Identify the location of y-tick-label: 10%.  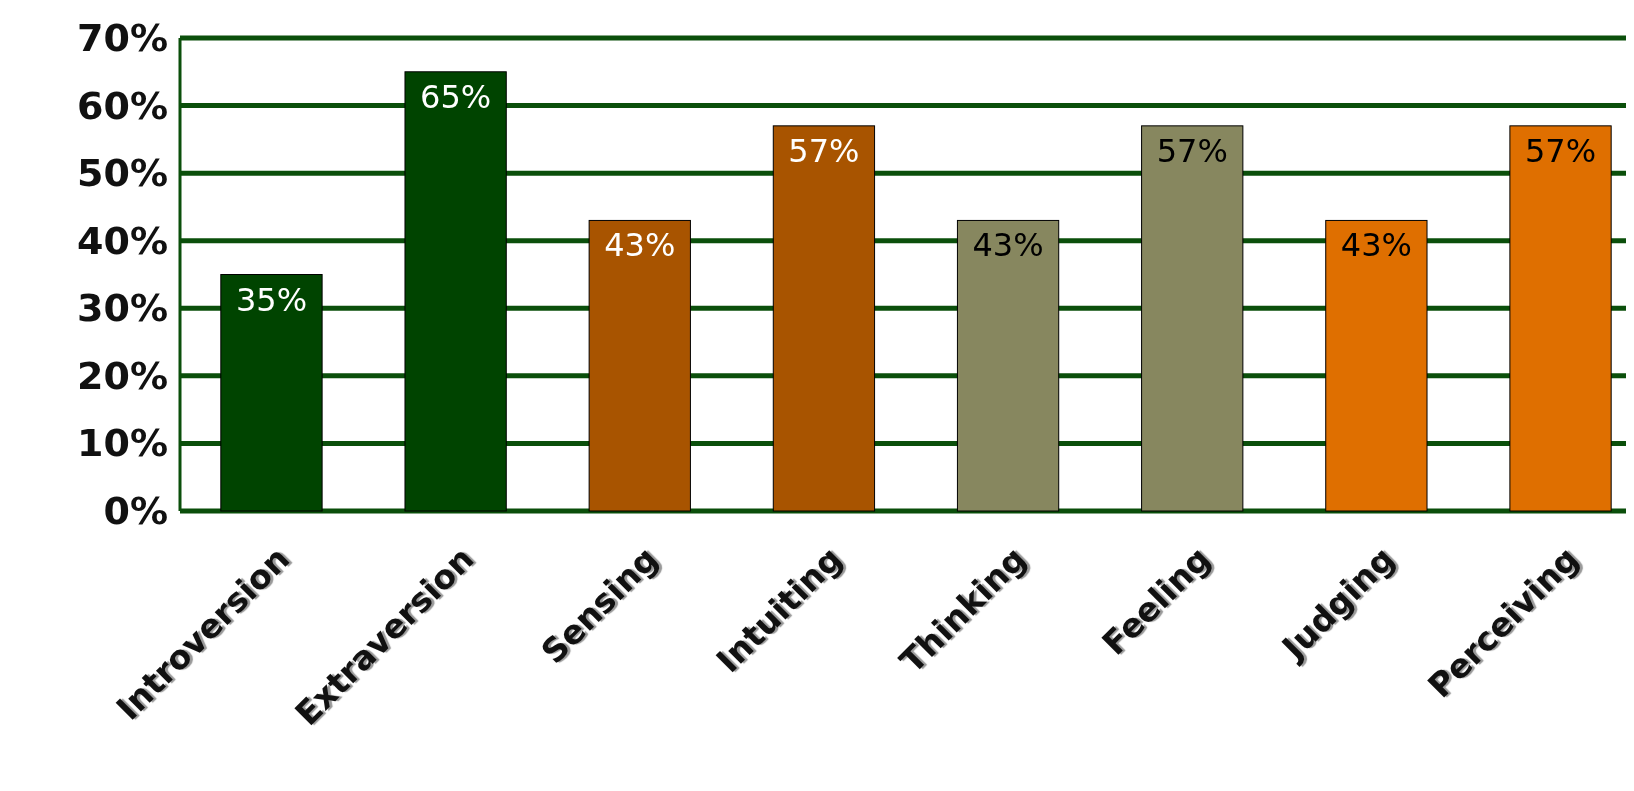
(122, 443).